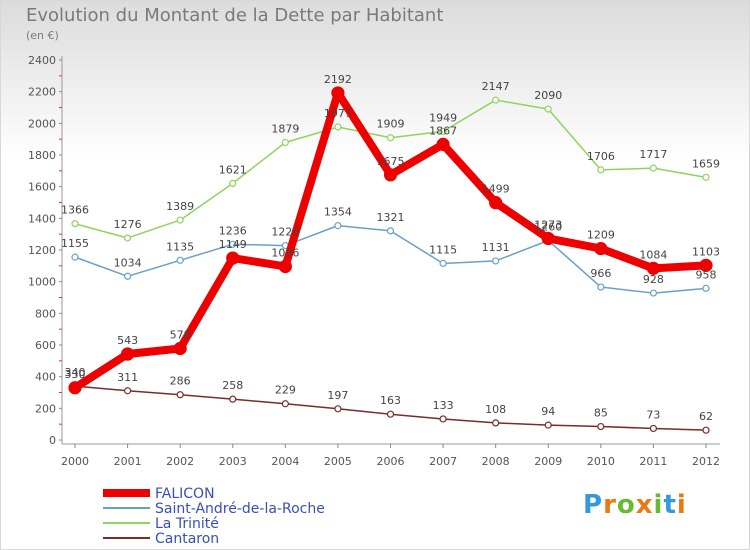  I want to click on y-tick-label: 600, so click(45, 345).